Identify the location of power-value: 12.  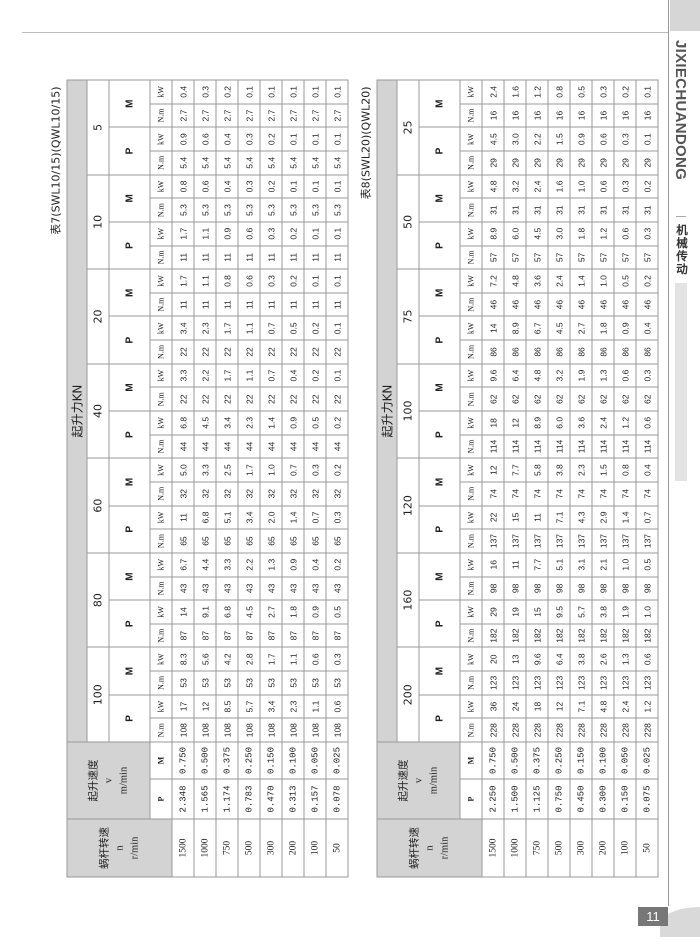
(514, 422).